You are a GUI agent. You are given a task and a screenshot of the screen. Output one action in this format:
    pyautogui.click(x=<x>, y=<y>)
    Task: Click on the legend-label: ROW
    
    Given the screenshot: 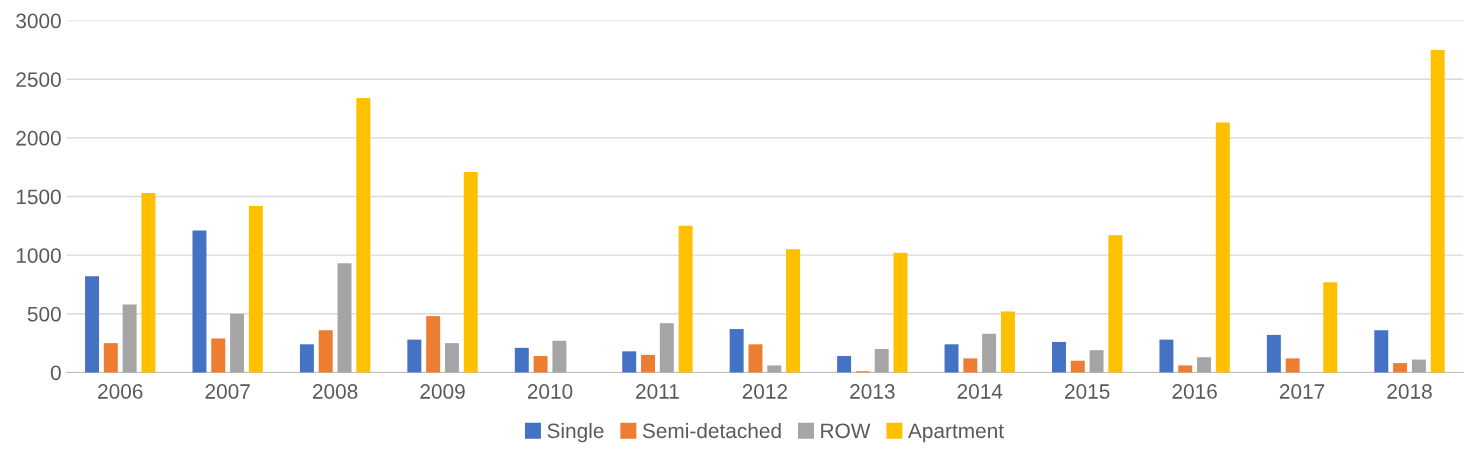 What is the action you would take?
    pyautogui.click(x=846, y=431)
    